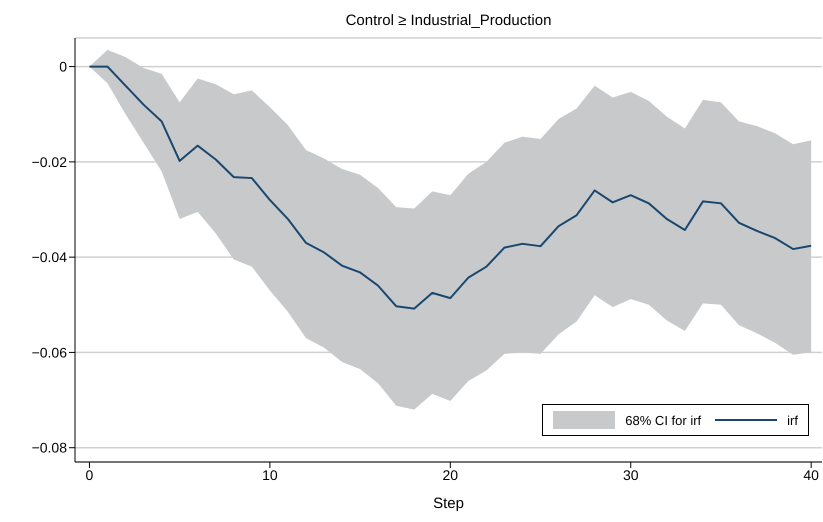 The image size is (823, 522). I want to click on y-tick-label: −0.06, so click(50, 352).